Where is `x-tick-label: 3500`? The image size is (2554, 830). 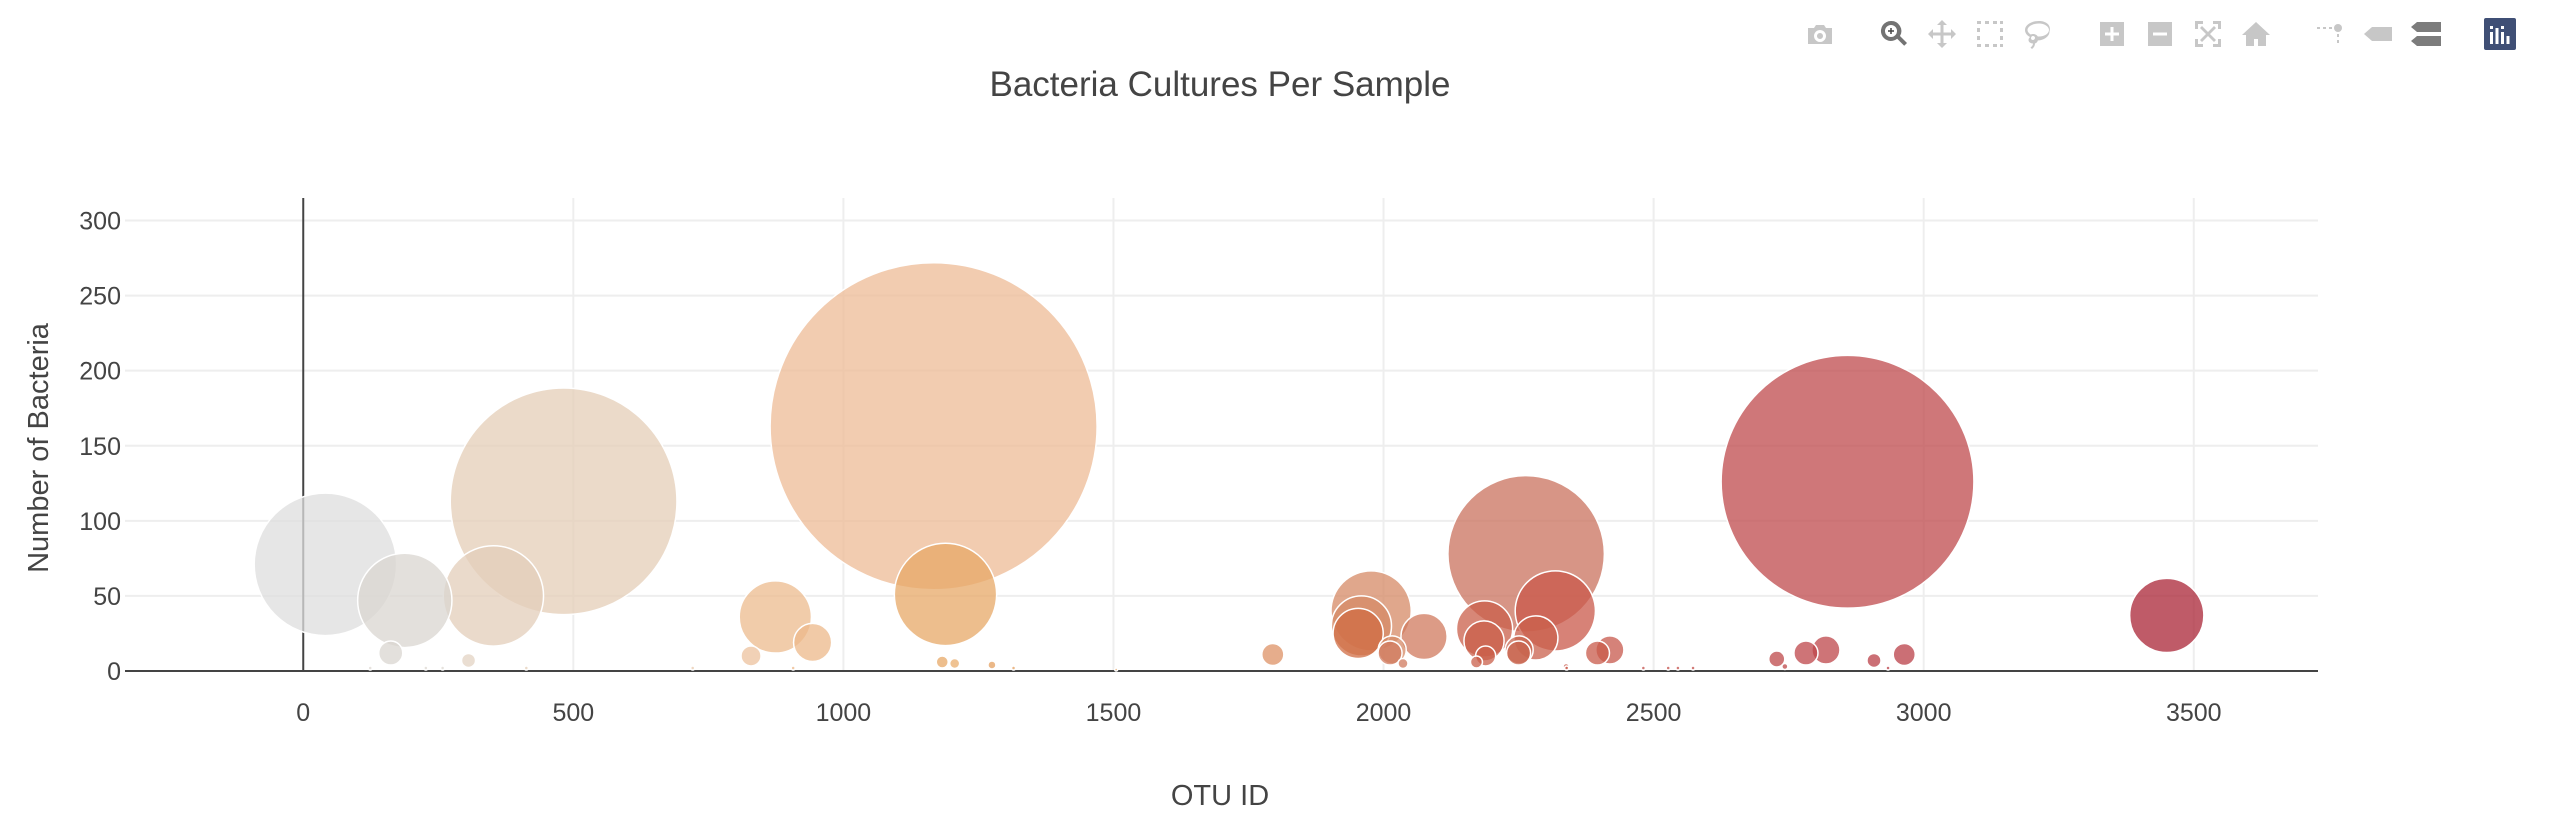 x-tick-label: 3500 is located at coordinates (2194, 713).